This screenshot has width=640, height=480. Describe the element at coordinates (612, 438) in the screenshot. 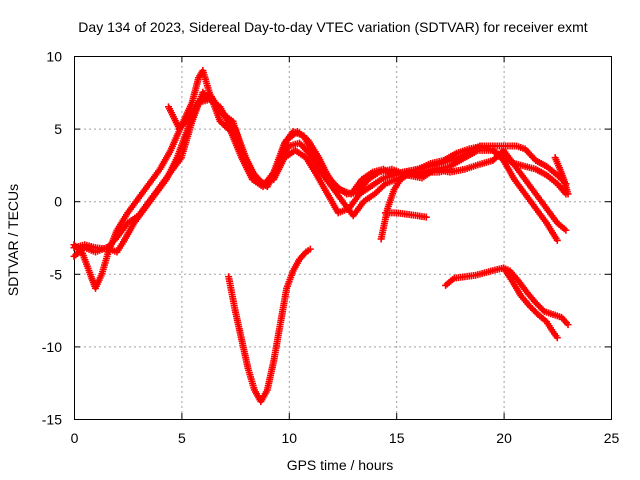

I see `x-tick-label: 25` at that location.